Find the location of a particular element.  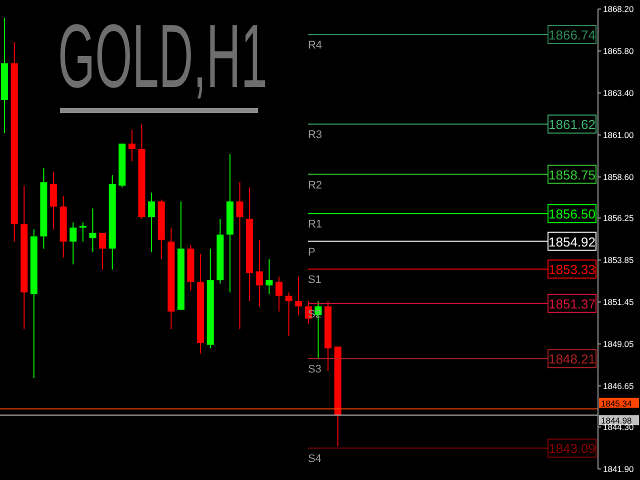

y-tick-label: 1858.60 is located at coordinates (618, 177).